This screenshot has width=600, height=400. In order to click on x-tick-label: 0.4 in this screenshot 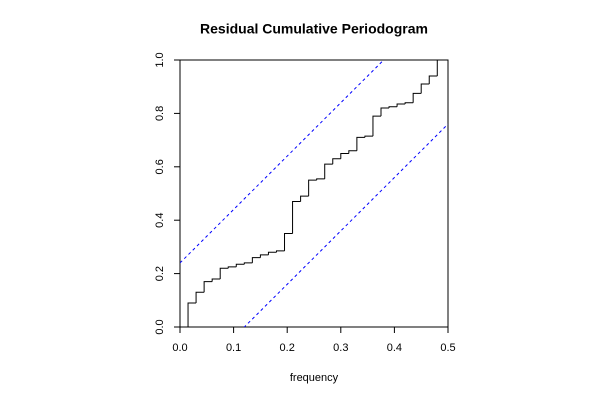, I will do `click(394, 348)`.